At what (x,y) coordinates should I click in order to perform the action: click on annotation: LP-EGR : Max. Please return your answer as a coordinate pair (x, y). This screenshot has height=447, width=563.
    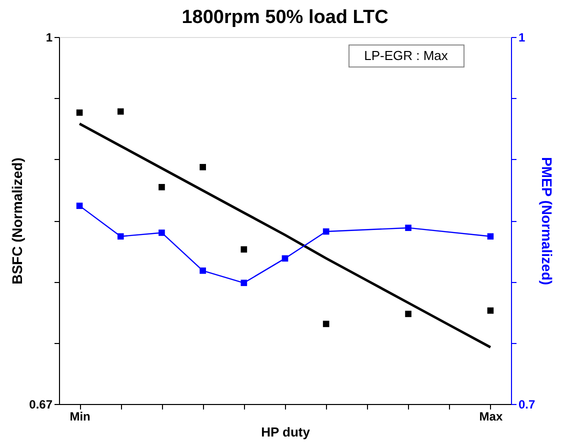
    Looking at the image, I should click on (406, 55).